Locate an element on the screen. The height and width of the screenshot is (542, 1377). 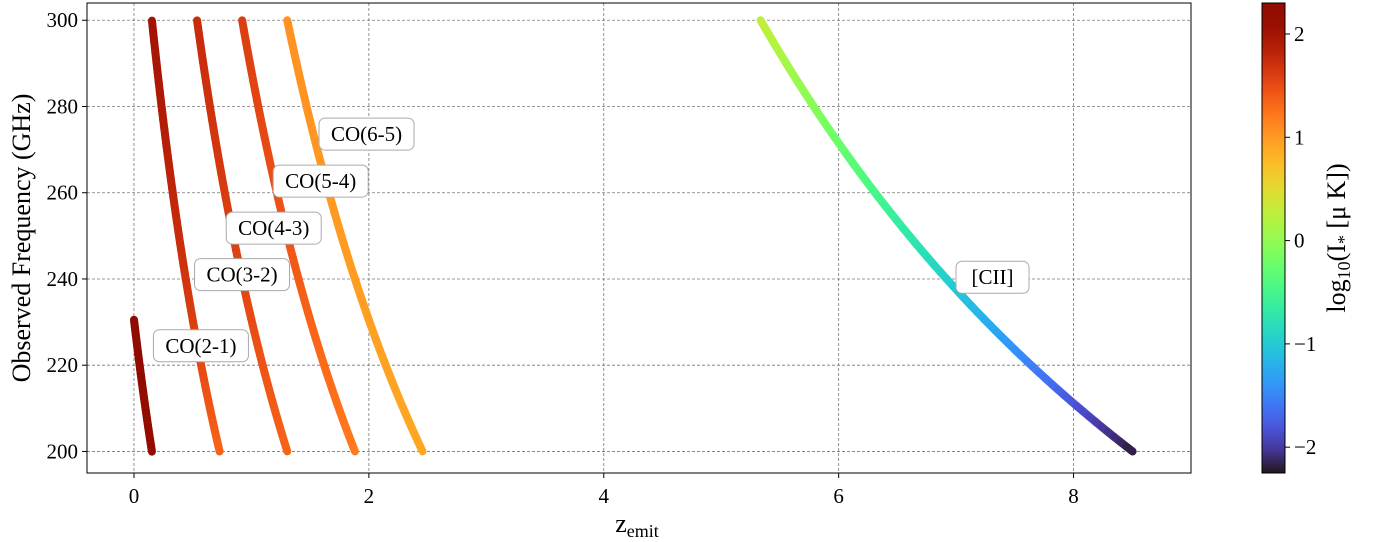
annotation-text: CO(2-1) is located at coordinates (200, 346).